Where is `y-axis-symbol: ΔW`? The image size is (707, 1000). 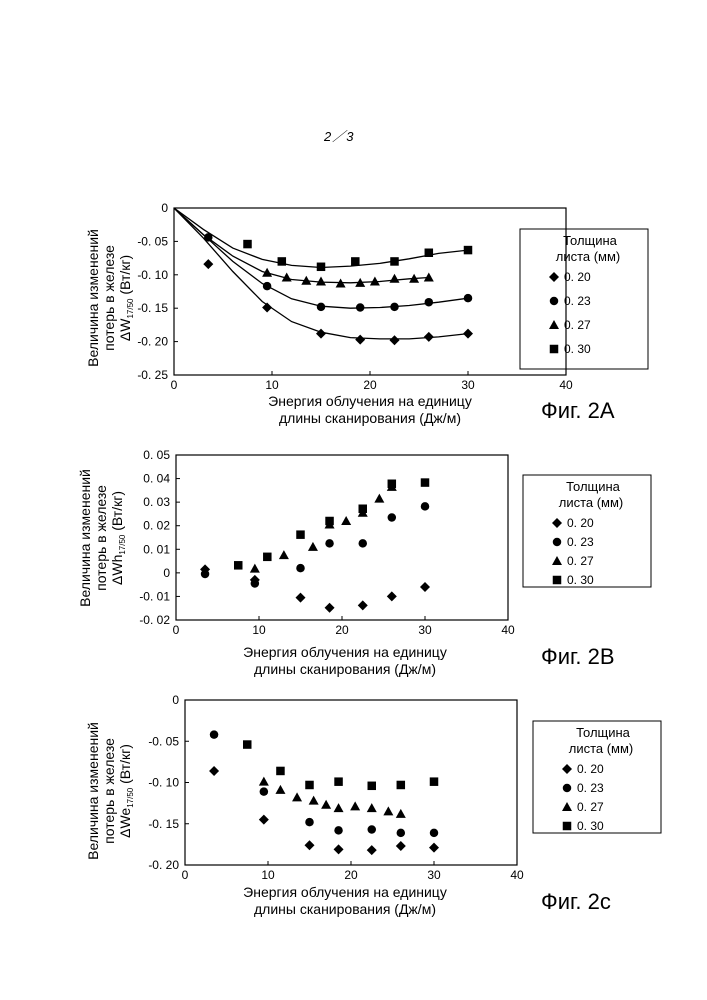 y-axis-symbol: ΔW is located at coordinates (125, 329).